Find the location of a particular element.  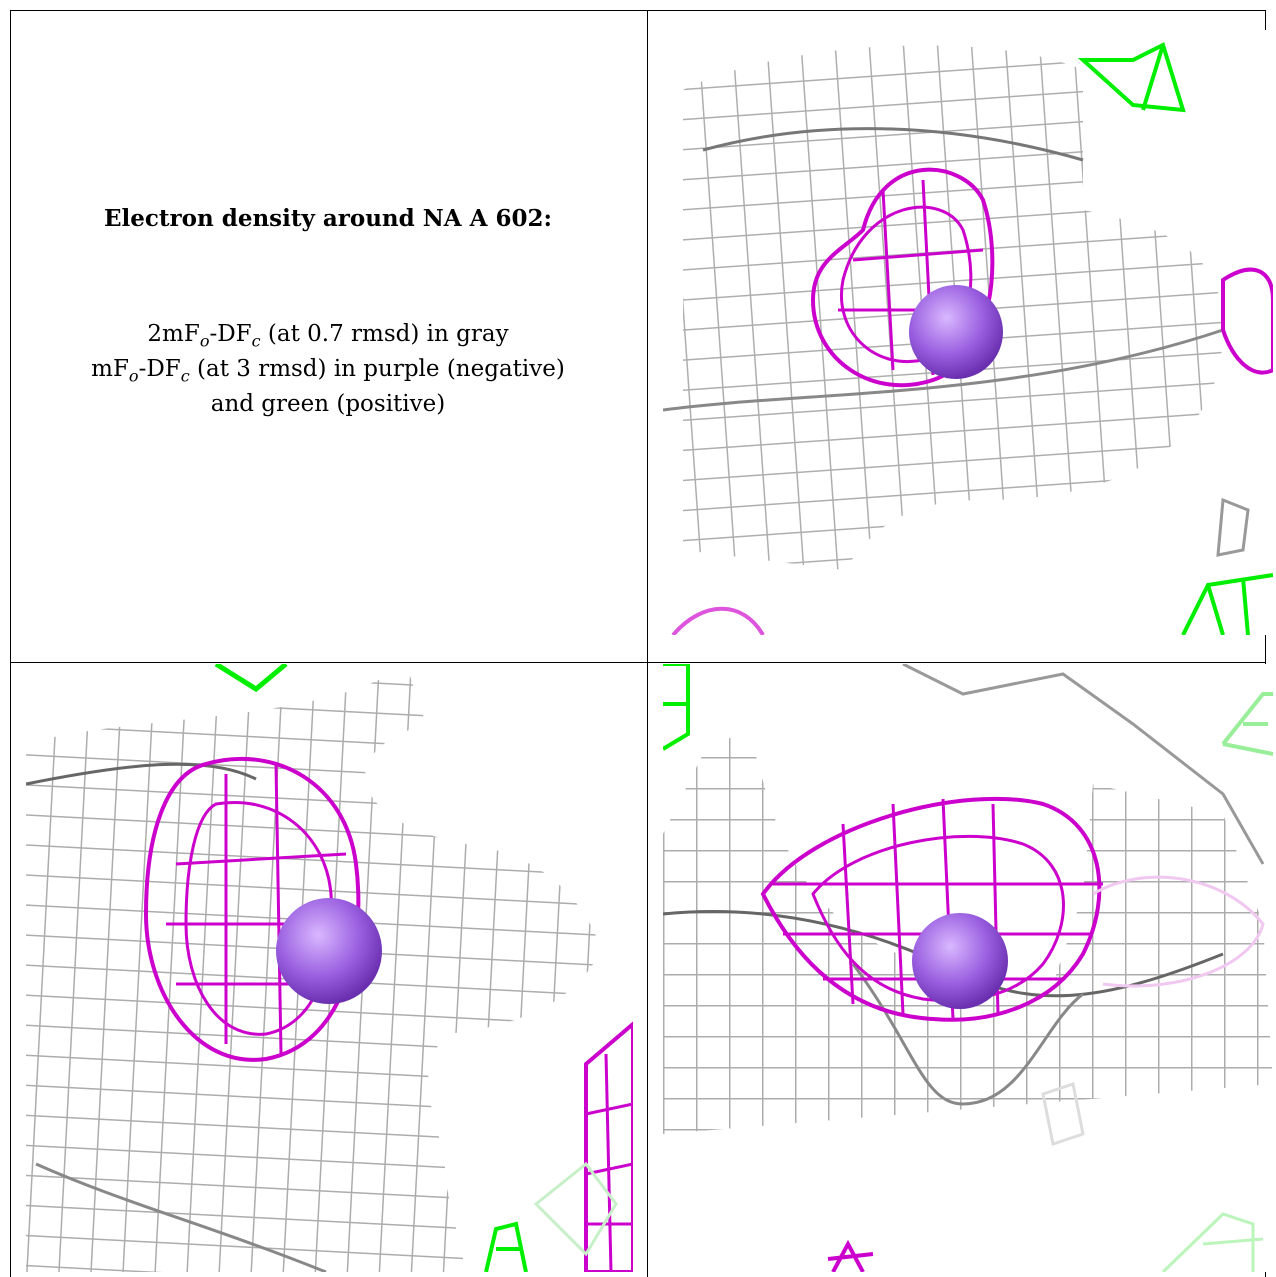

table-divider-horizontal is located at coordinates (638, 662).